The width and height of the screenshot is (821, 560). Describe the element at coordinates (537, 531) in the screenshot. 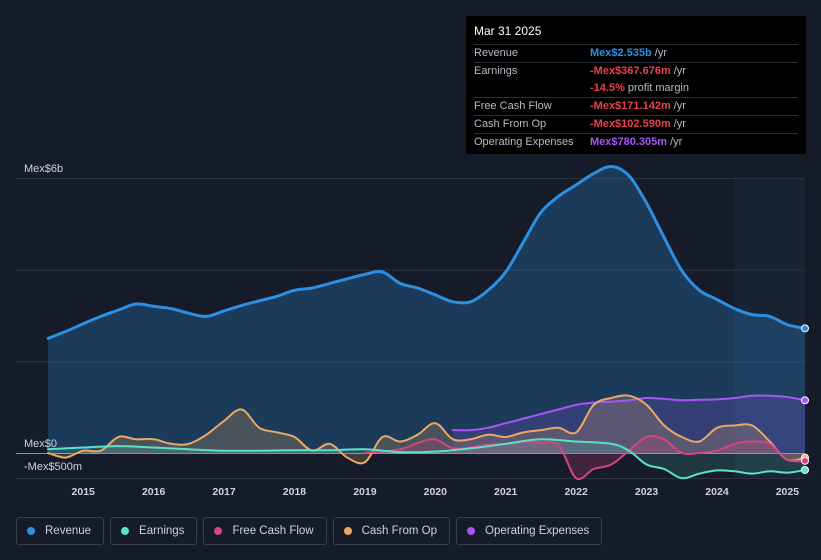

I see `legend-label: Operating Expenses` at that location.